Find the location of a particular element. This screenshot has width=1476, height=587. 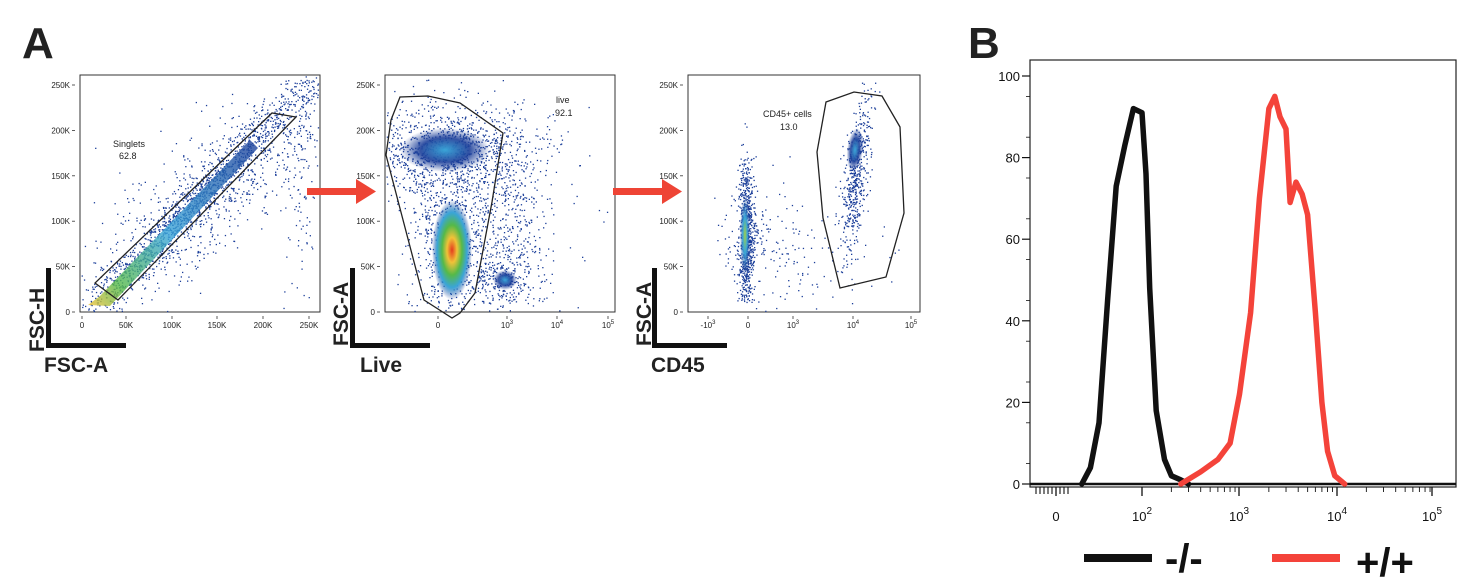

x-axis: 0 102 103 104 105 is located at coordinates (1238, 505).